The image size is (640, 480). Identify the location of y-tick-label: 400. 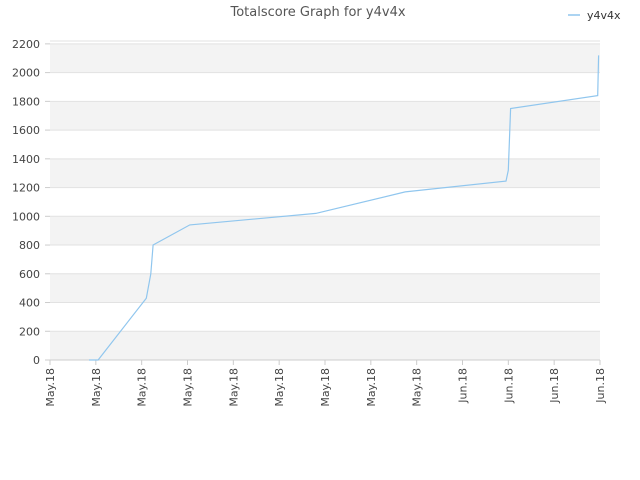
(29, 303).